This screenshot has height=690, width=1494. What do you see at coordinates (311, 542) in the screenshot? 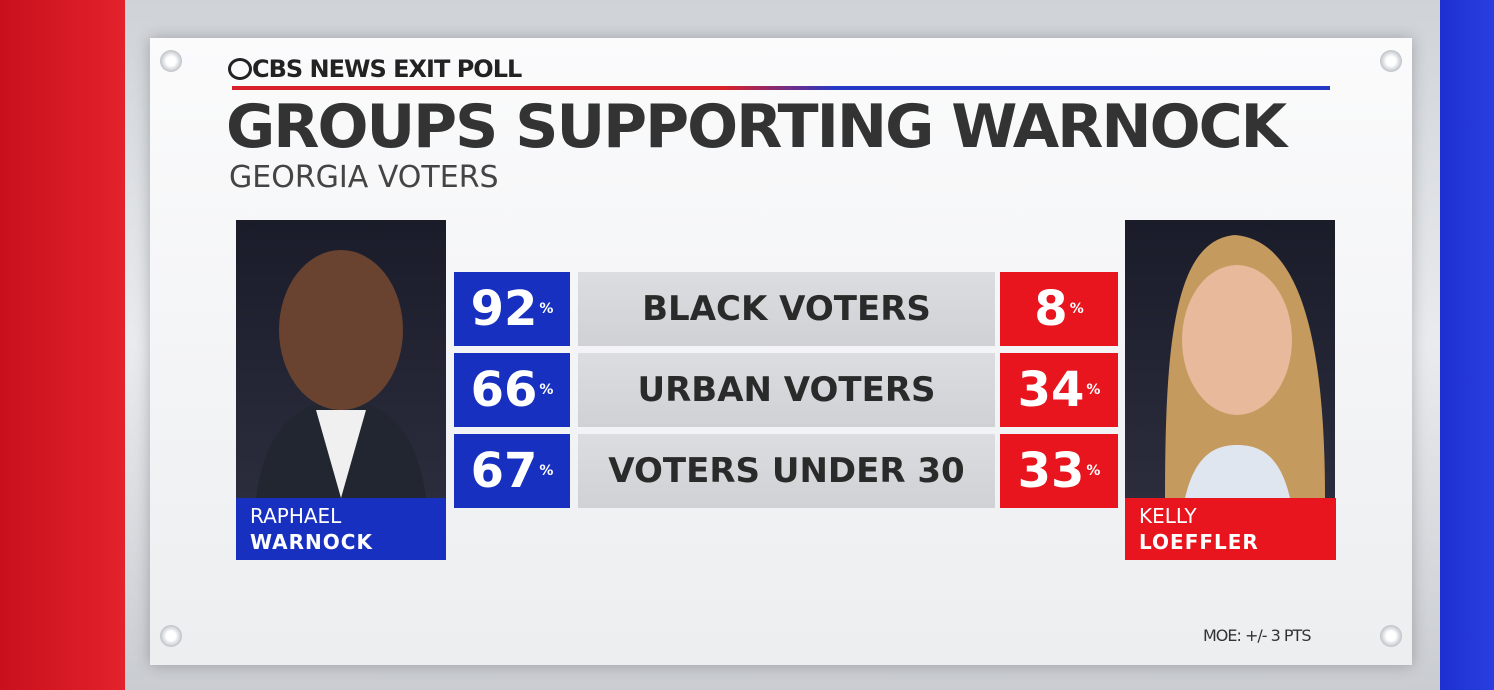
I see `last-name: WARNOCK` at bounding box center [311, 542].